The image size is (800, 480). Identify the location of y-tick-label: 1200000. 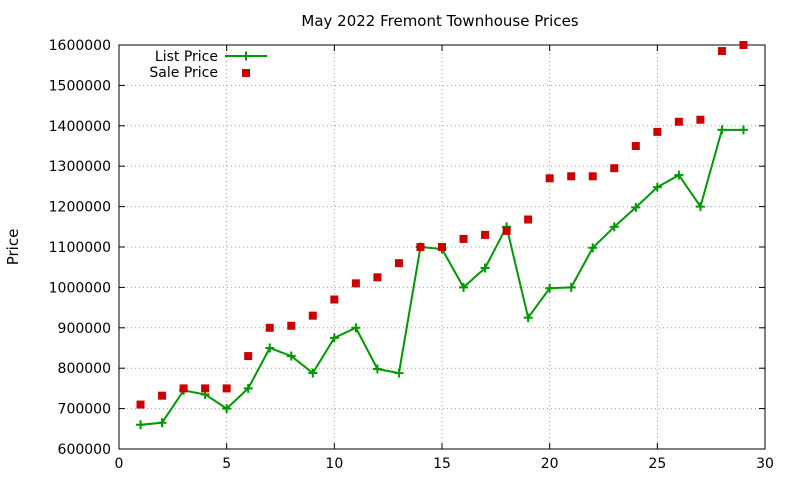
(80, 208).